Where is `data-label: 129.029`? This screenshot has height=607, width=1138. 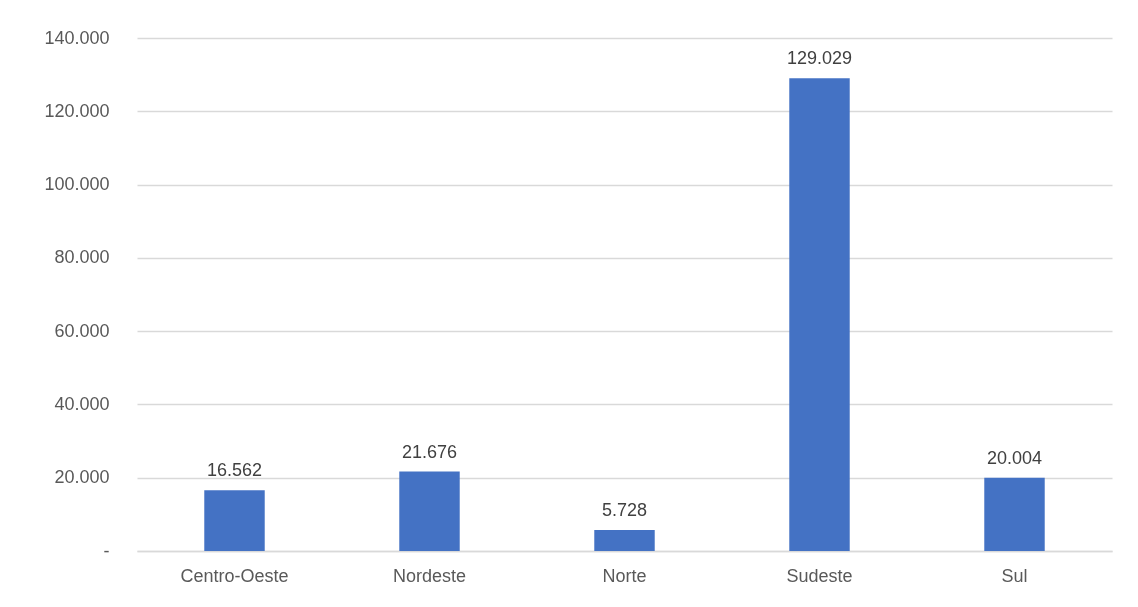 data-label: 129.029 is located at coordinates (819, 58).